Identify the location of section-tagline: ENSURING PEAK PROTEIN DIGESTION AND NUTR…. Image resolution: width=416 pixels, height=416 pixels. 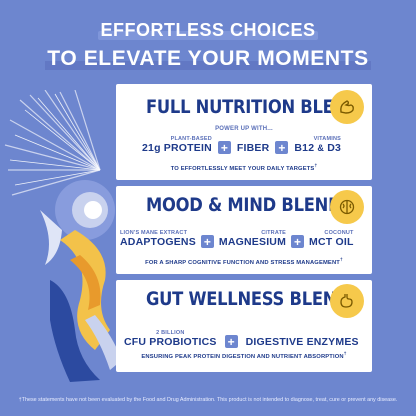
(244, 356).